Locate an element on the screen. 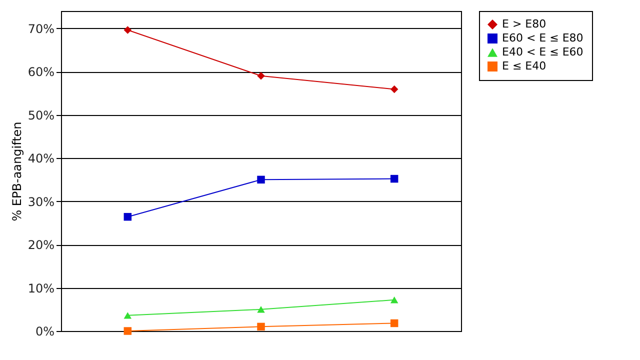  y-tick-label: 30% is located at coordinates (41, 201).